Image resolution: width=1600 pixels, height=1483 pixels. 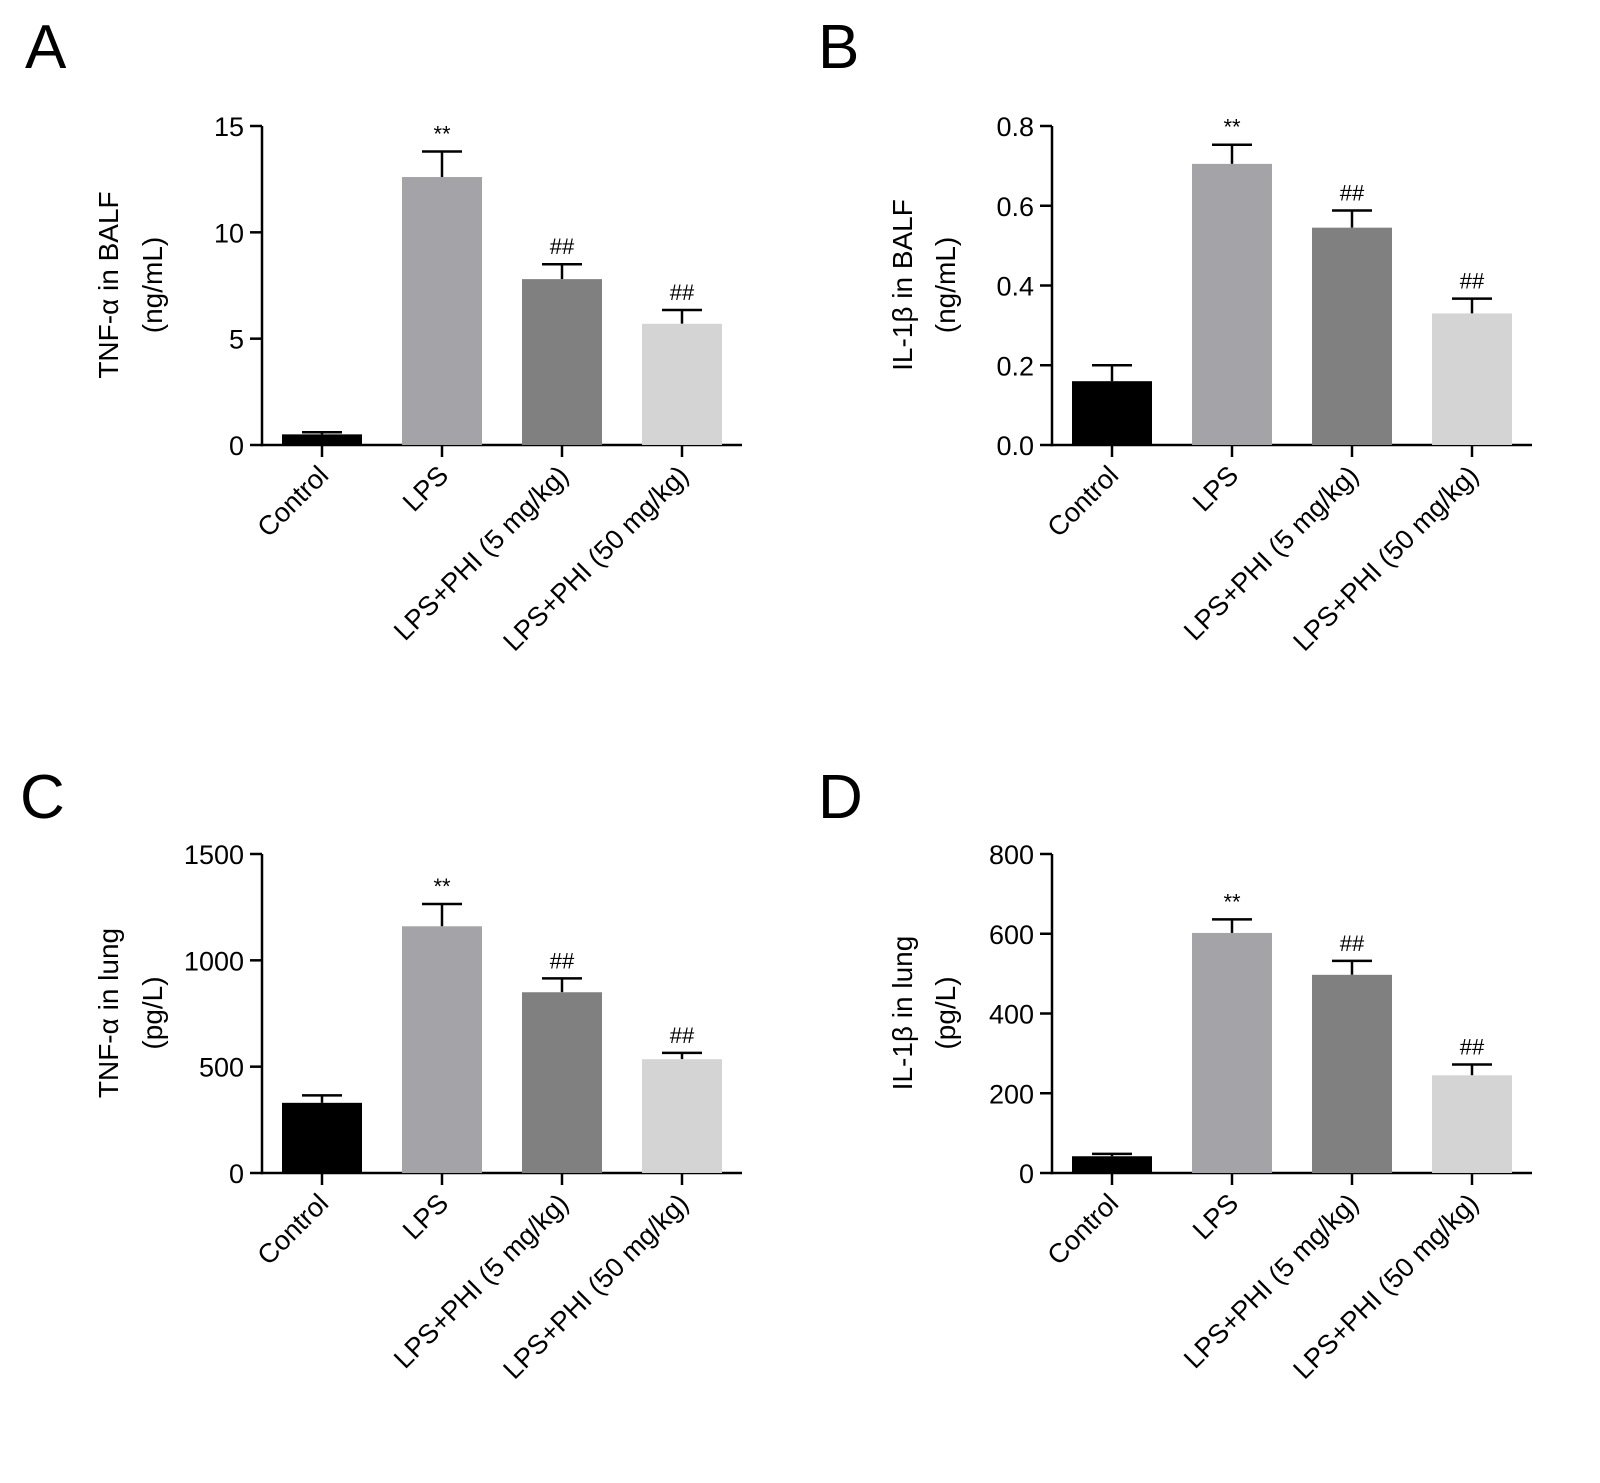 I want to click on y-tick-label: 10, so click(x=229, y=233).